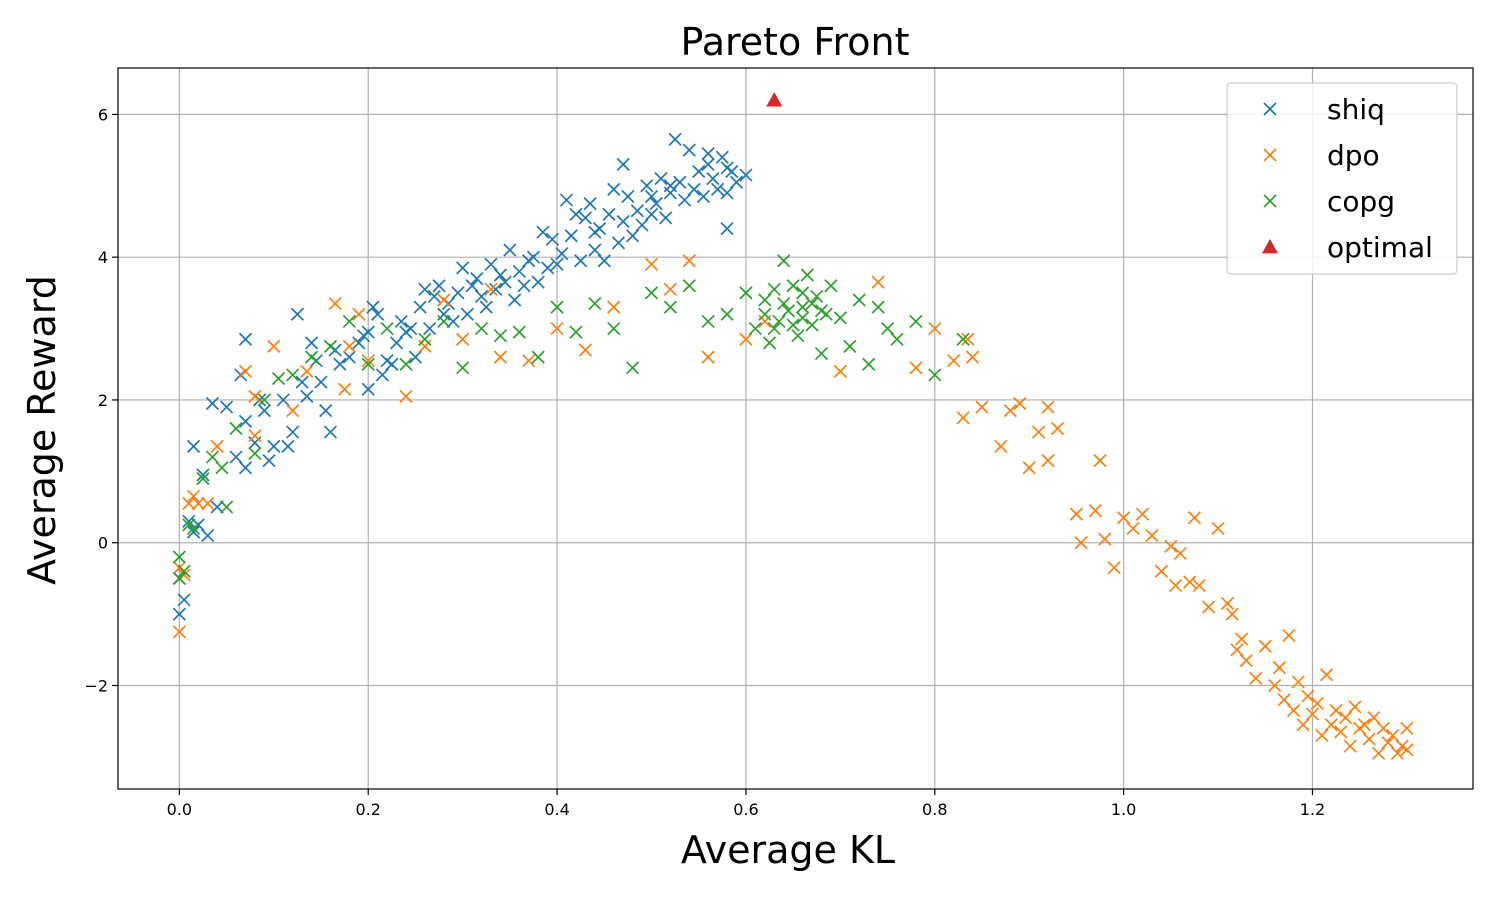  What do you see at coordinates (42, 430) in the screenshot?
I see `y-axis-title: Average Reward` at bounding box center [42, 430].